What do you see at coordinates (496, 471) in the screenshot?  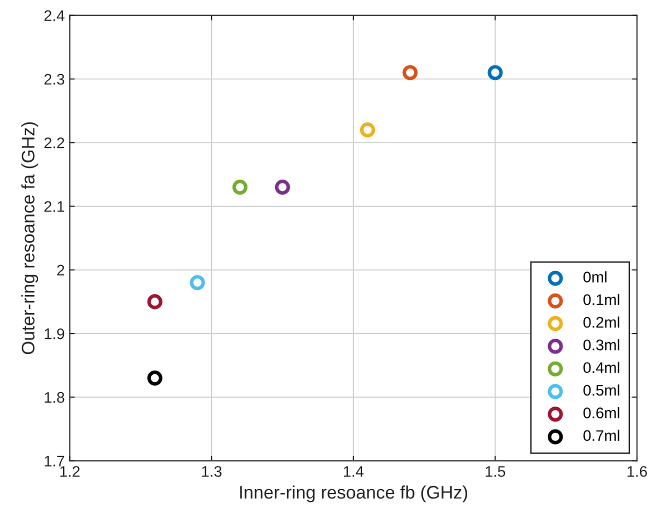 I see `x-tick-label: 1.5` at bounding box center [496, 471].